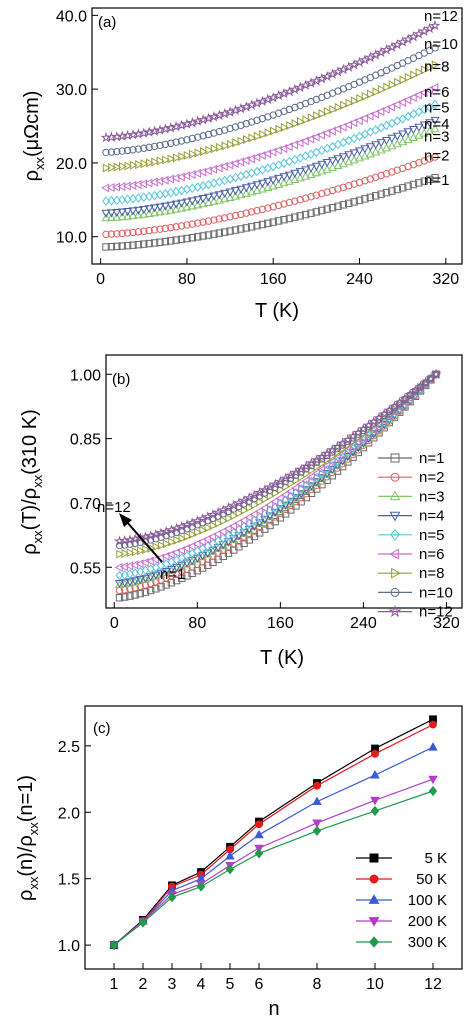 Image resolution: width=474 pixels, height=1021 pixels. What do you see at coordinates (401, 900) in the screenshot?
I see `legend-item: 100 K` at bounding box center [401, 900].